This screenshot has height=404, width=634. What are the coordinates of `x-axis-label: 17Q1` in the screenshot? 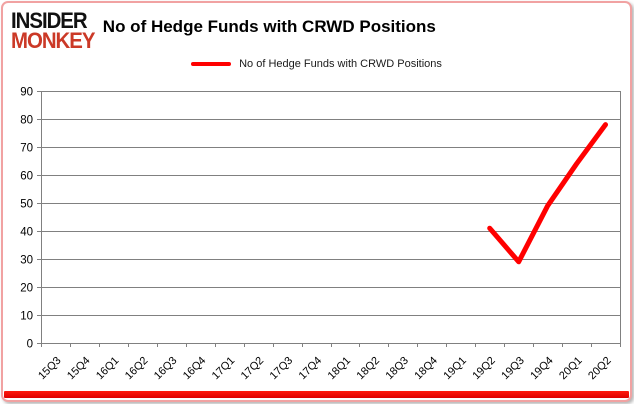 It's located at (224, 369).